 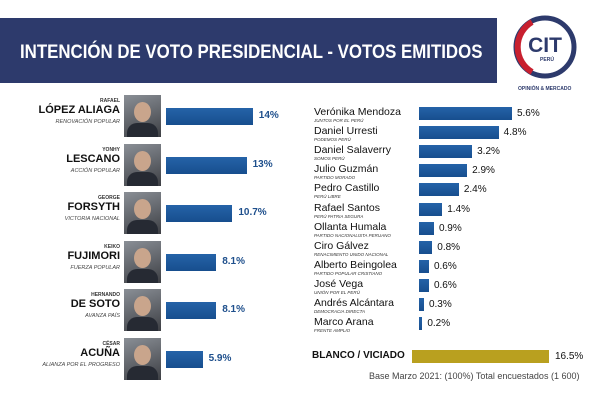 I want to click on candidate-party: VICTORIA NACIONAL, so click(x=92, y=219).